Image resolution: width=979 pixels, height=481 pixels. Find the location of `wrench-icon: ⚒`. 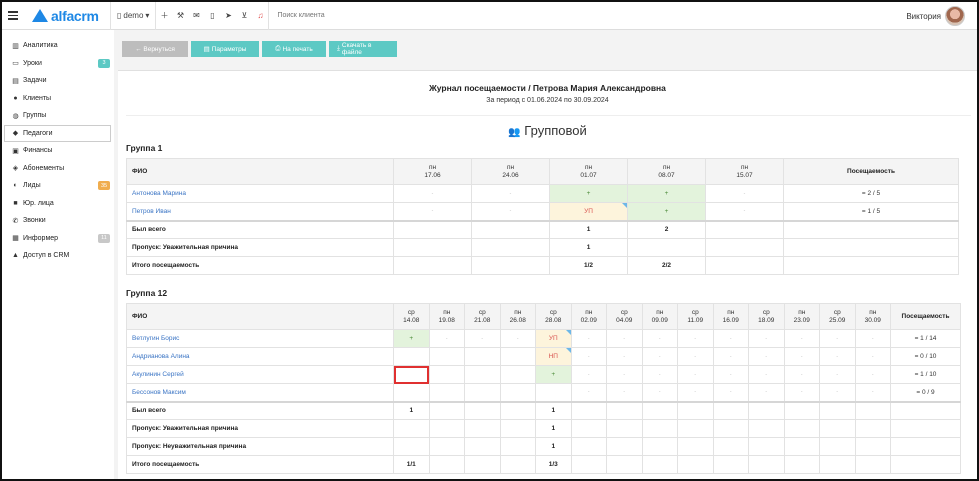

wrench-icon: ⚒ is located at coordinates (180, 15).